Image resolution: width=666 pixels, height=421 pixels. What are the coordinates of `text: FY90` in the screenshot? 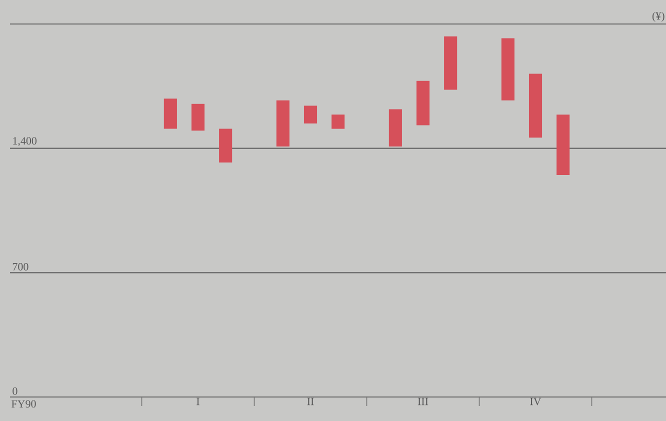 It's located at (24, 404).